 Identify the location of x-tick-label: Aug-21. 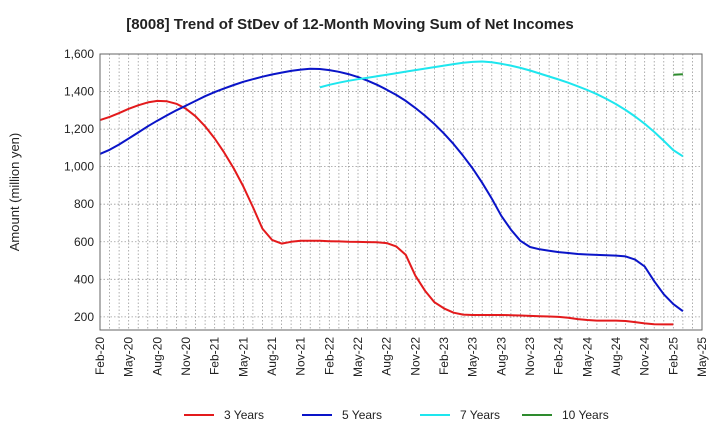
(272, 356).